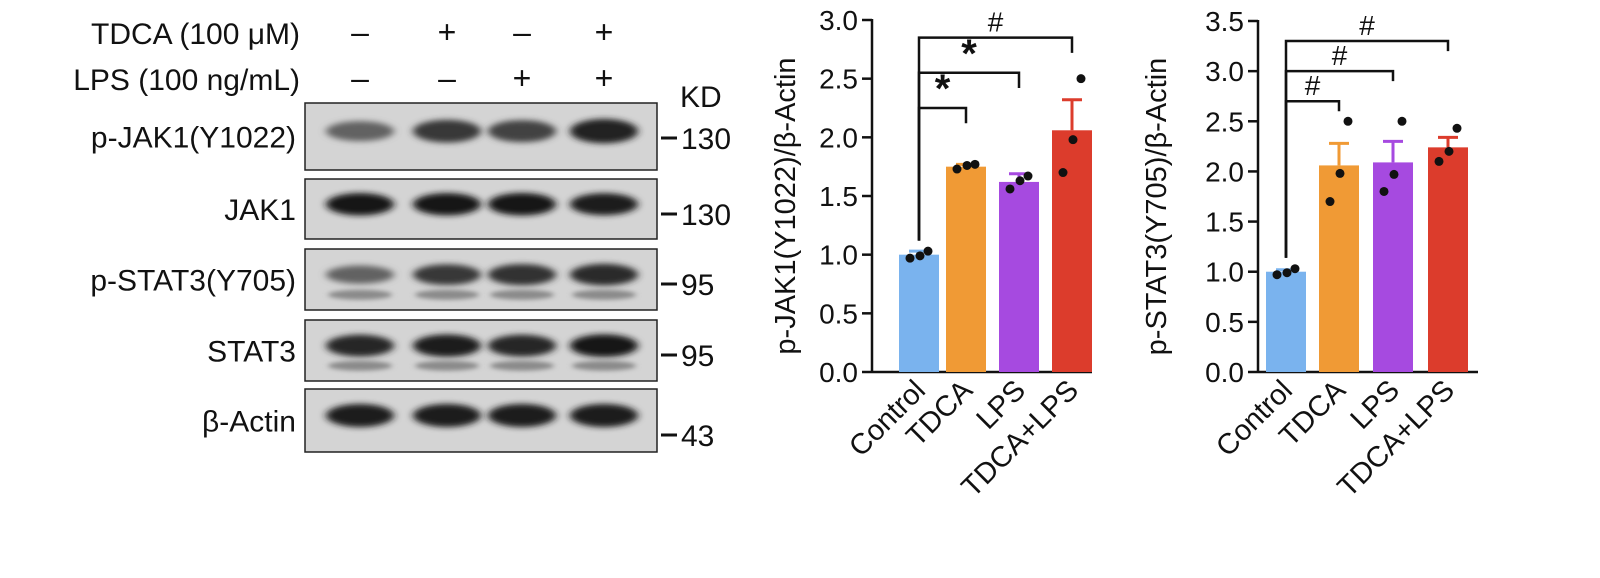 The height and width of the screenshot is (578, 1600). Describe the element at coordinates (786, 205) in the screenshot. I see `y-axis-title: p-JAK1(Y1022)/β-Actin` at that location.